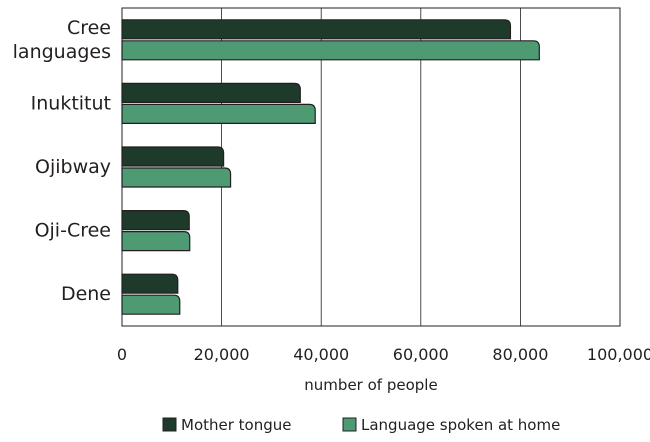 The height and width of the screenshot is (442, 650). Describe the element at coordinates (520, 354) in the screenshot. I see `x-tick-label: 80,000` at that location.